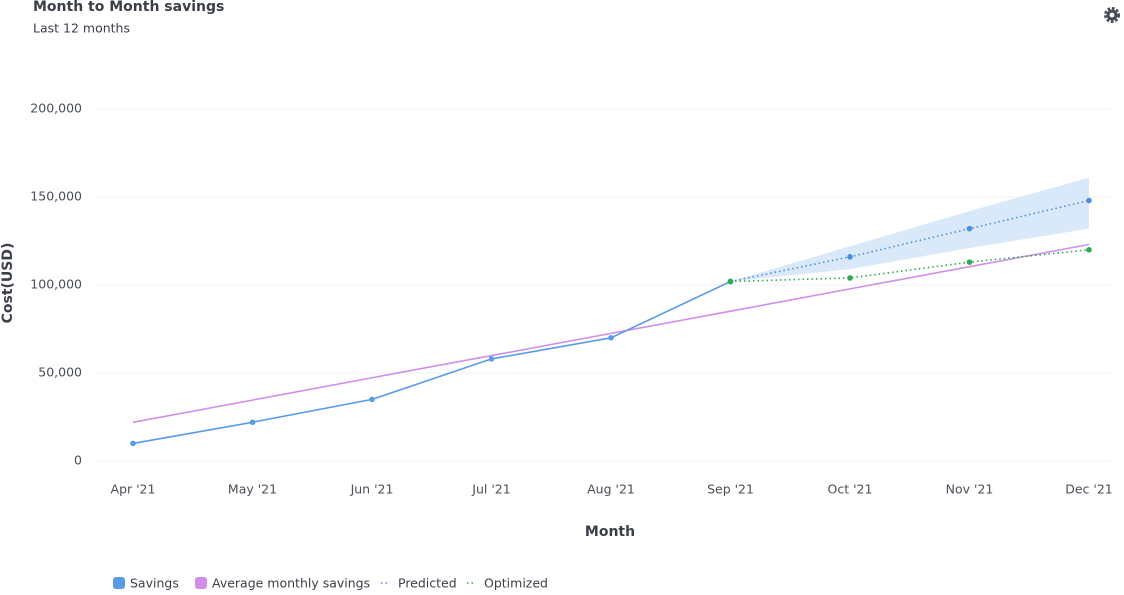 The image size is (1124, 595). Describe the element at coordinates (372, 489) in the screenshot. I see `x-tick-label: Jun '21` at that location.